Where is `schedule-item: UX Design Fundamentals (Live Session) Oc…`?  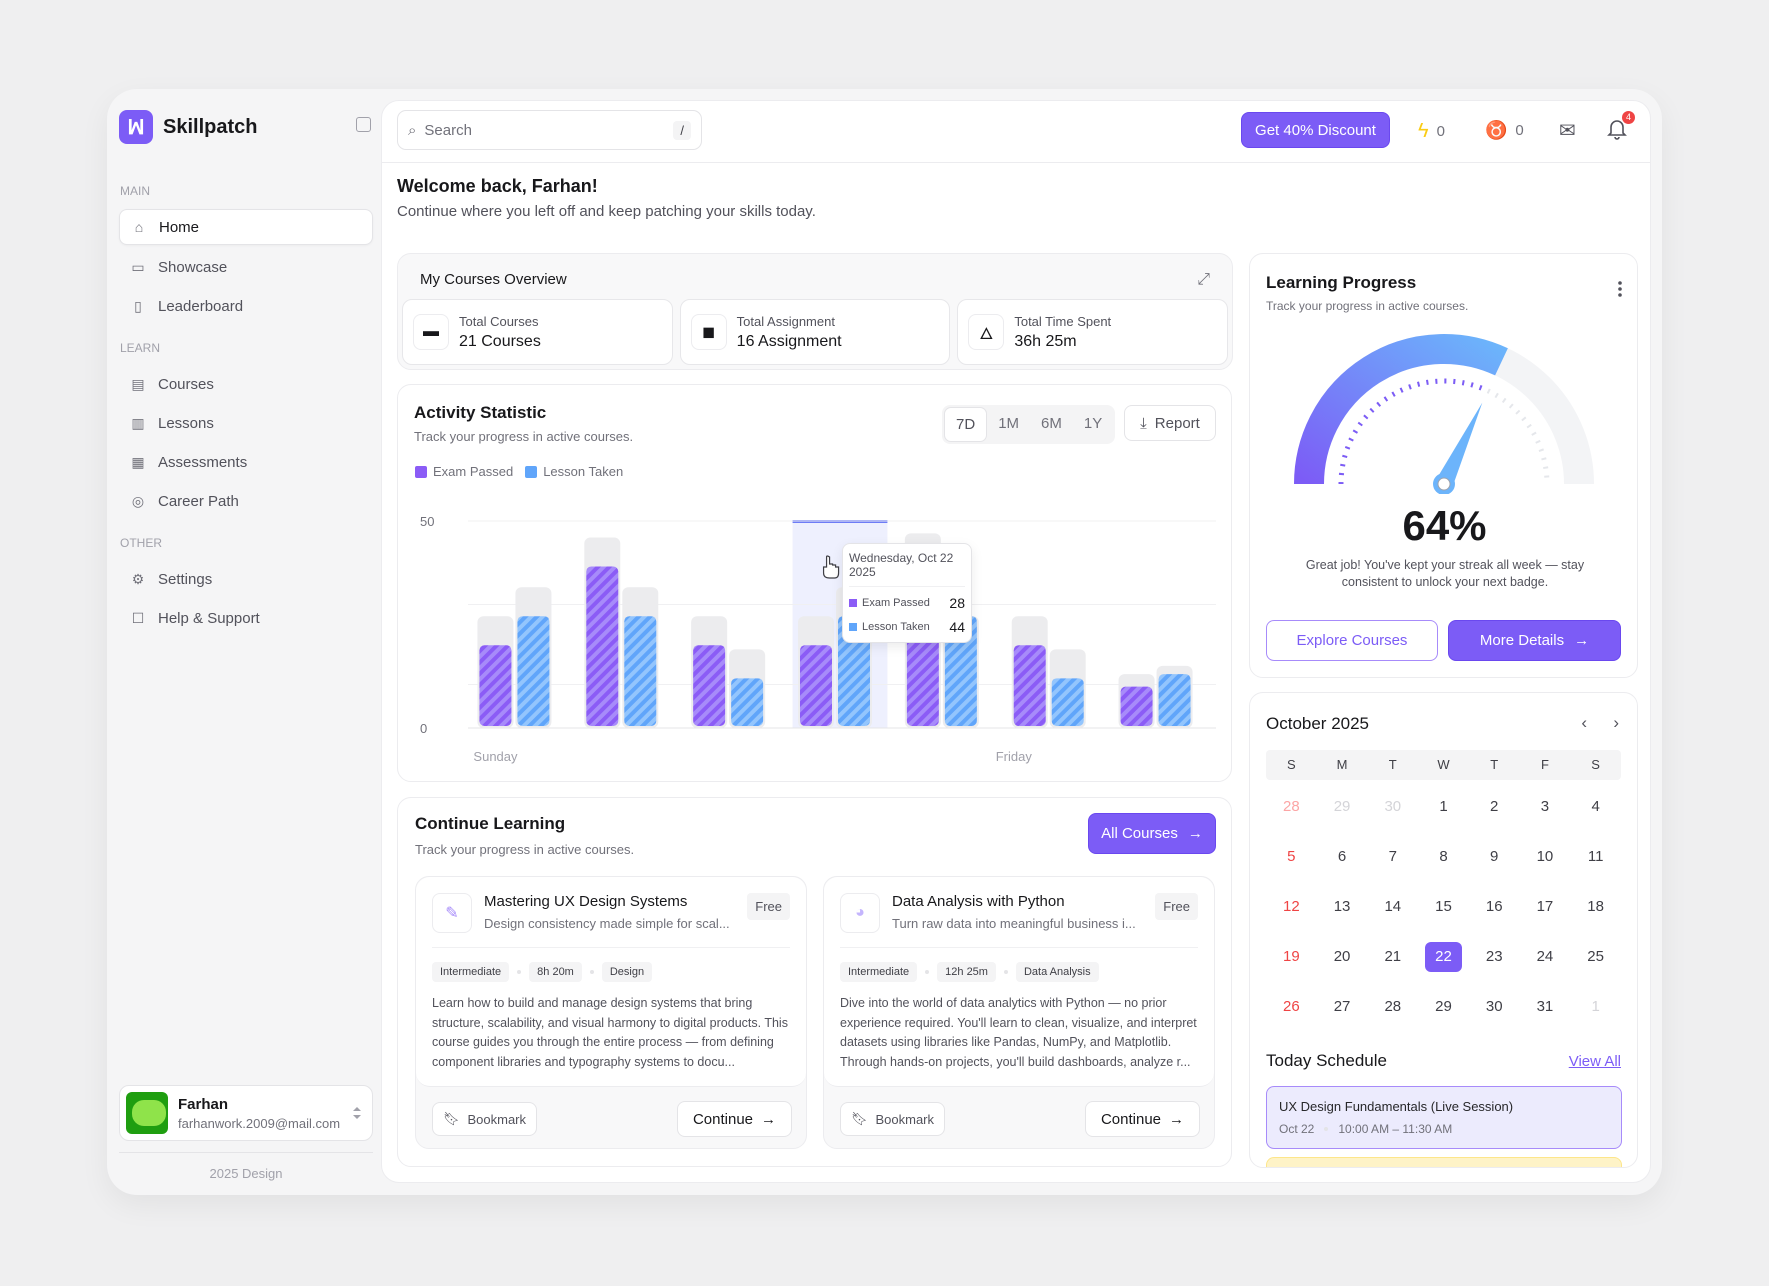 schedule-item: UX Design Fundamentals (Live Session) Oc… is located at coordinates (1444, 1117).